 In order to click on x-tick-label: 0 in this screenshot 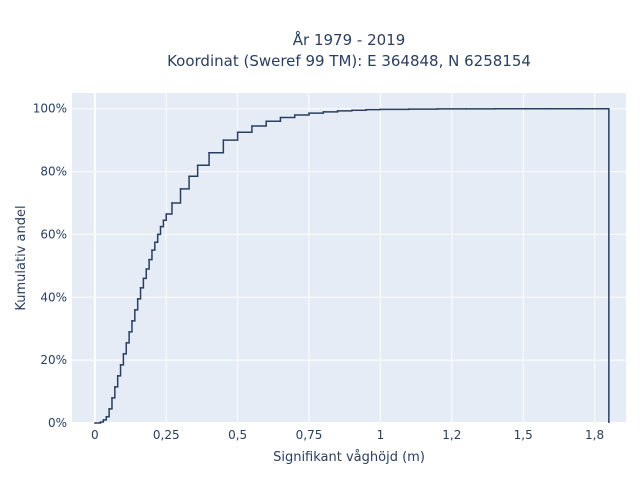, I will do `click(95, 435)`.